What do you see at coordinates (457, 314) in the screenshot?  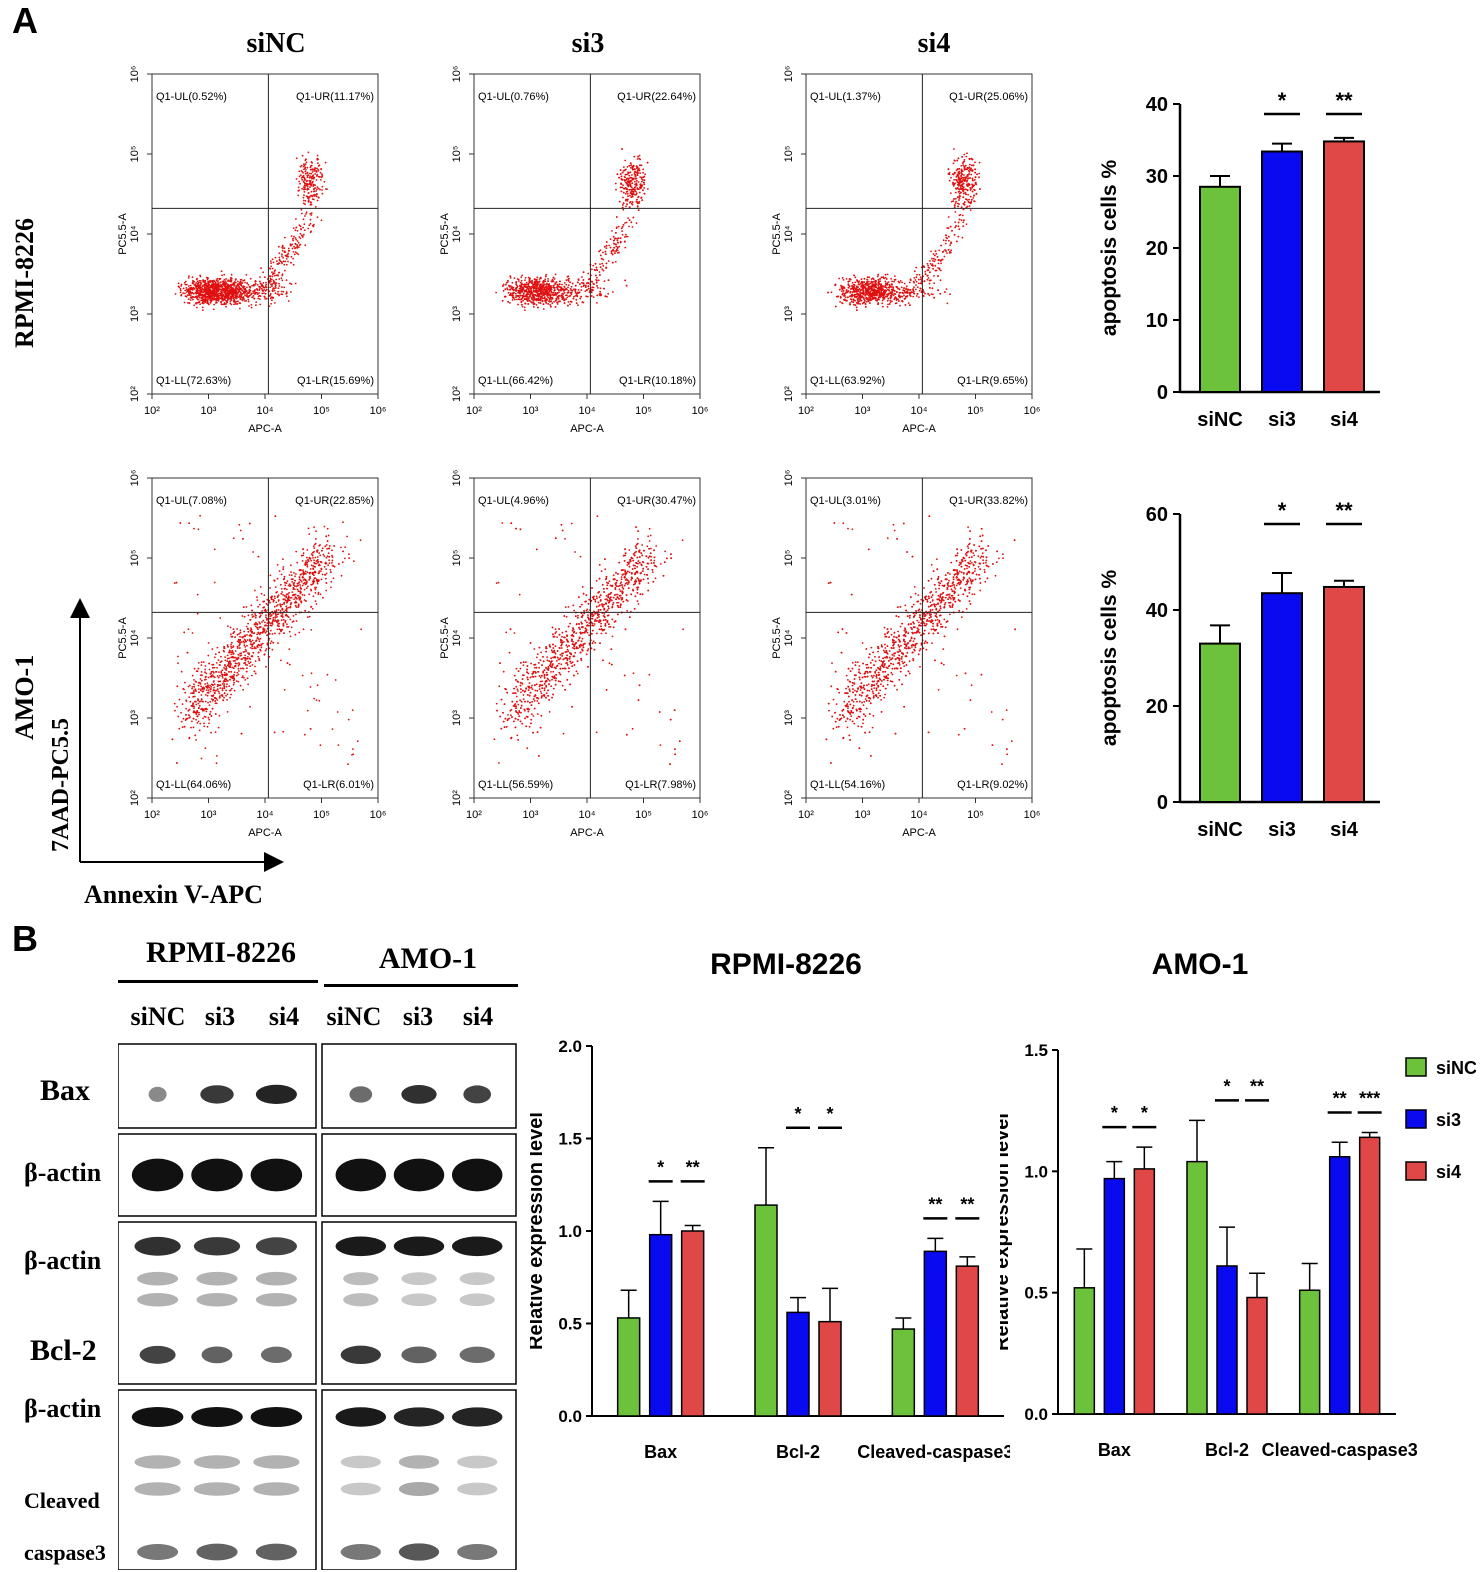 I see `y-tick-label: 10³` at bounding box center [457, 314].